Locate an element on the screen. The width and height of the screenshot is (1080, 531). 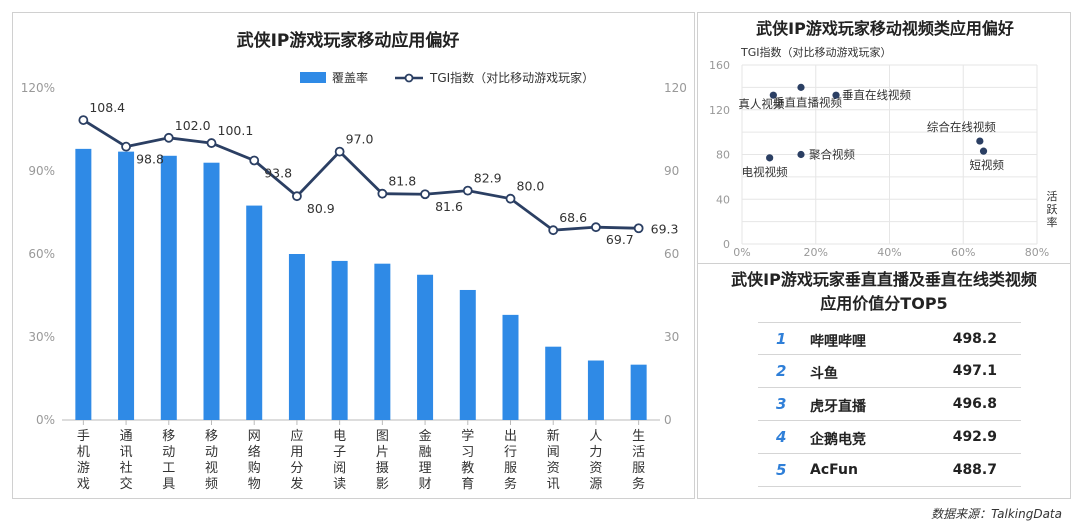
left-tick-label: 0% is located at coordinates (45, 420).